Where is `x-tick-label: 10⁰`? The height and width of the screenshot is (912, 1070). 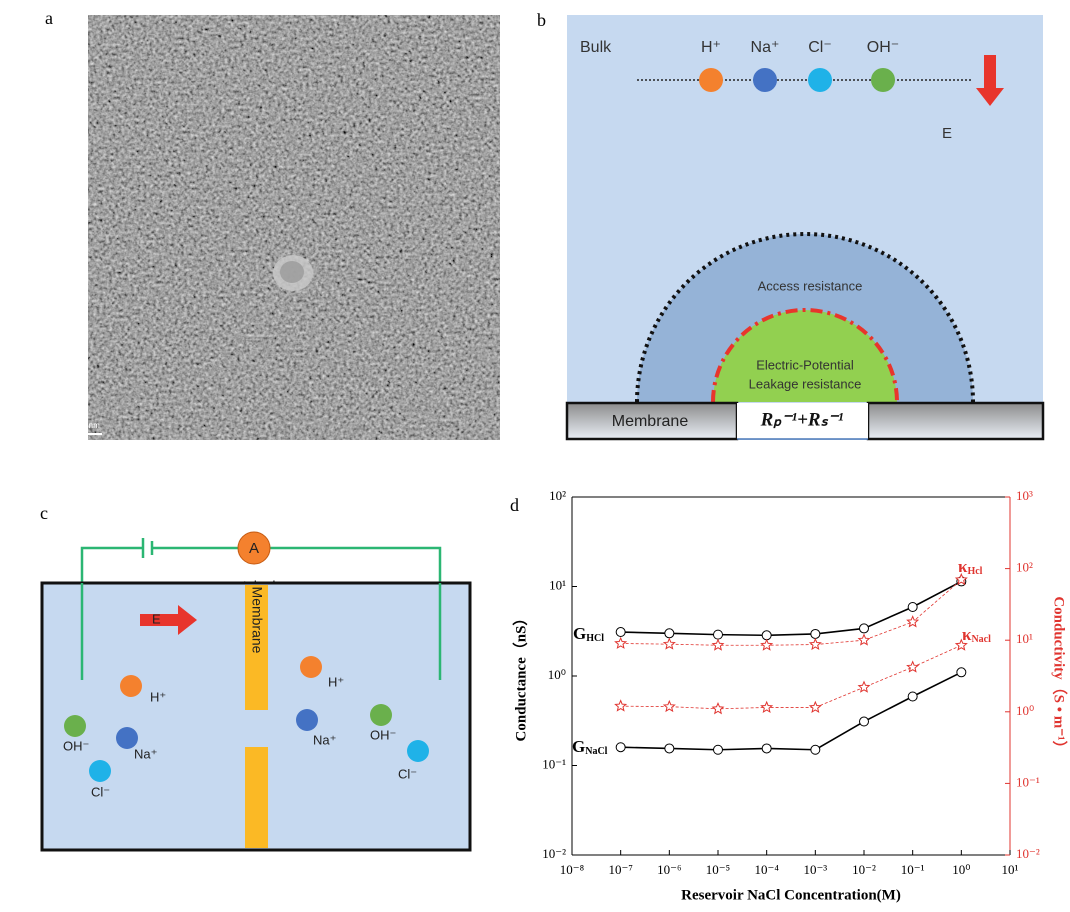
x-tick-label: 10⁰ is located at coordinates (961, 869).